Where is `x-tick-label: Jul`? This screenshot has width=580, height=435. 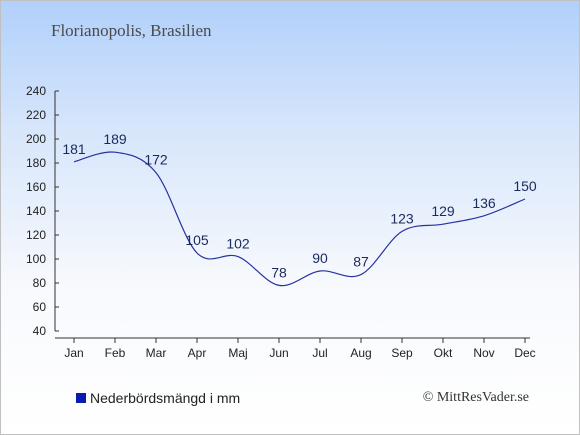 x-tick-label: Jul is located at coordinates (319, 353).